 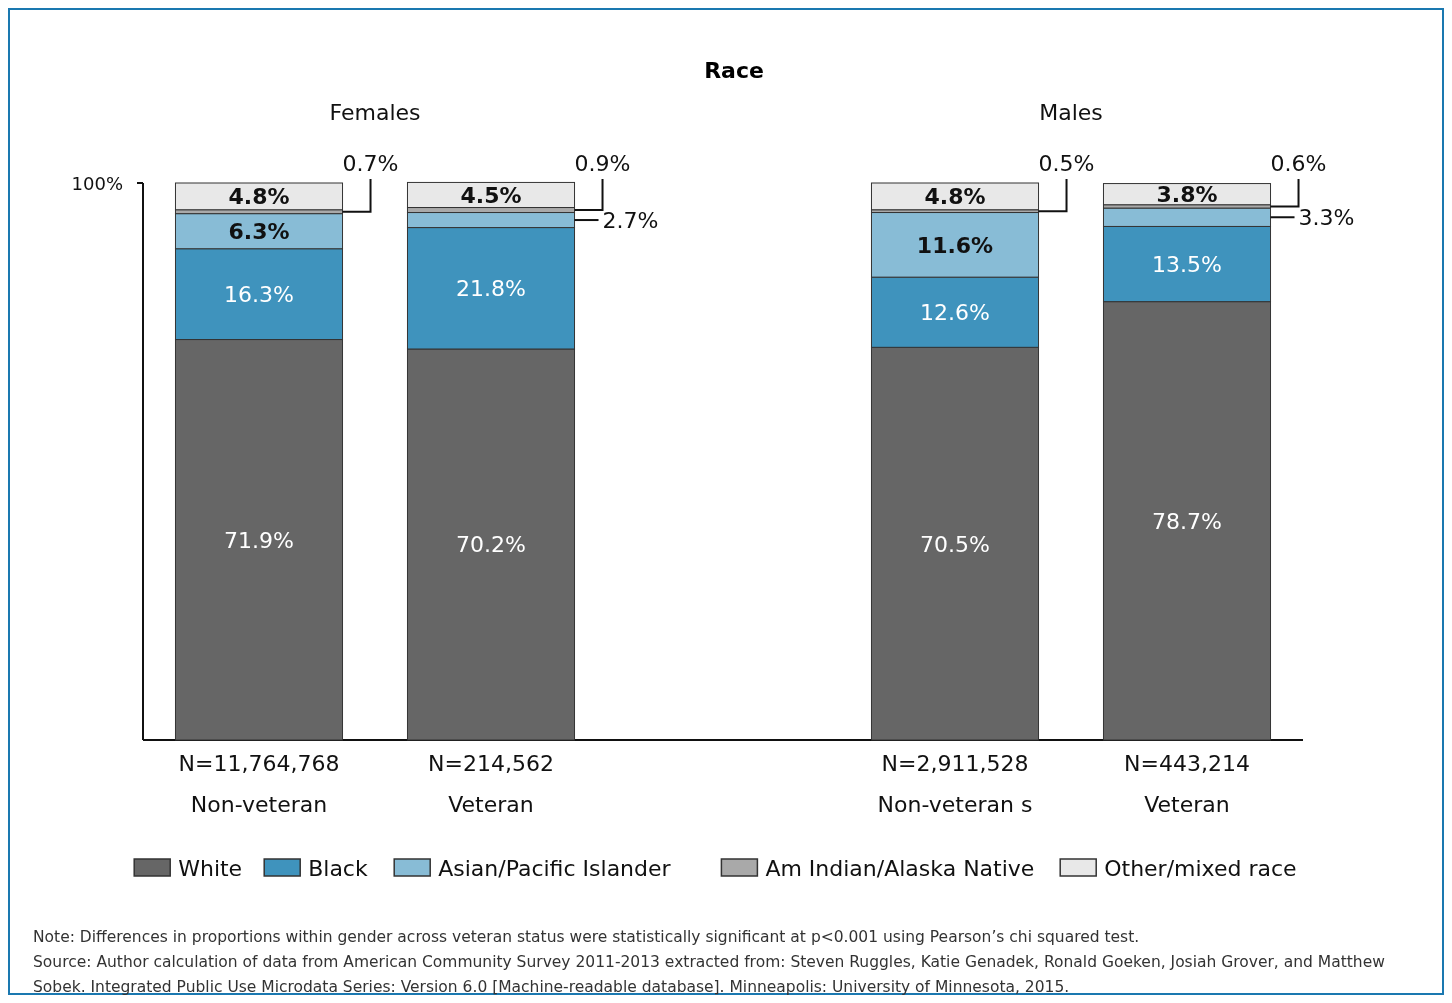 What do you see at coordinates (955, 544) in the screenshot?
I see `data-label: 70.5%` at bounding box center [955, 544].